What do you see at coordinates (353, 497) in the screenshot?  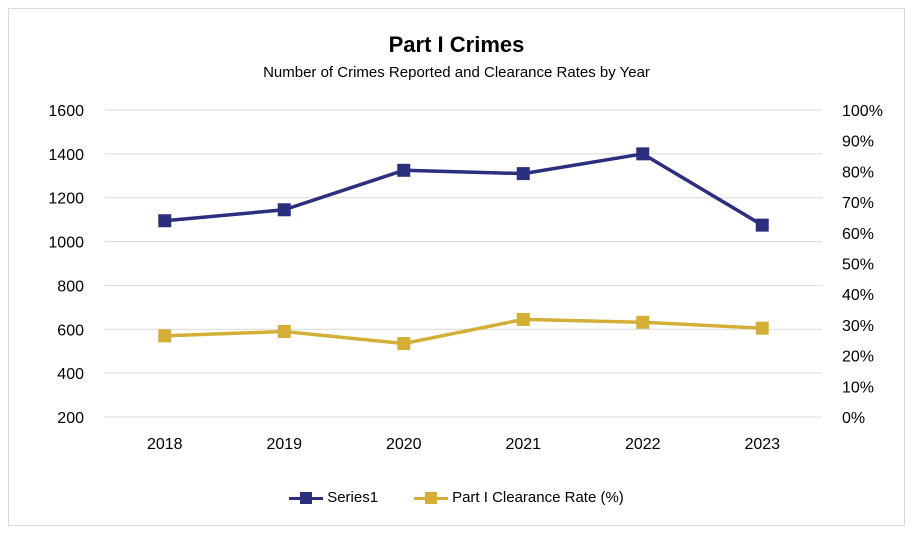 I see `legend-label-series1: Series1` at bounding box center [353, 497].